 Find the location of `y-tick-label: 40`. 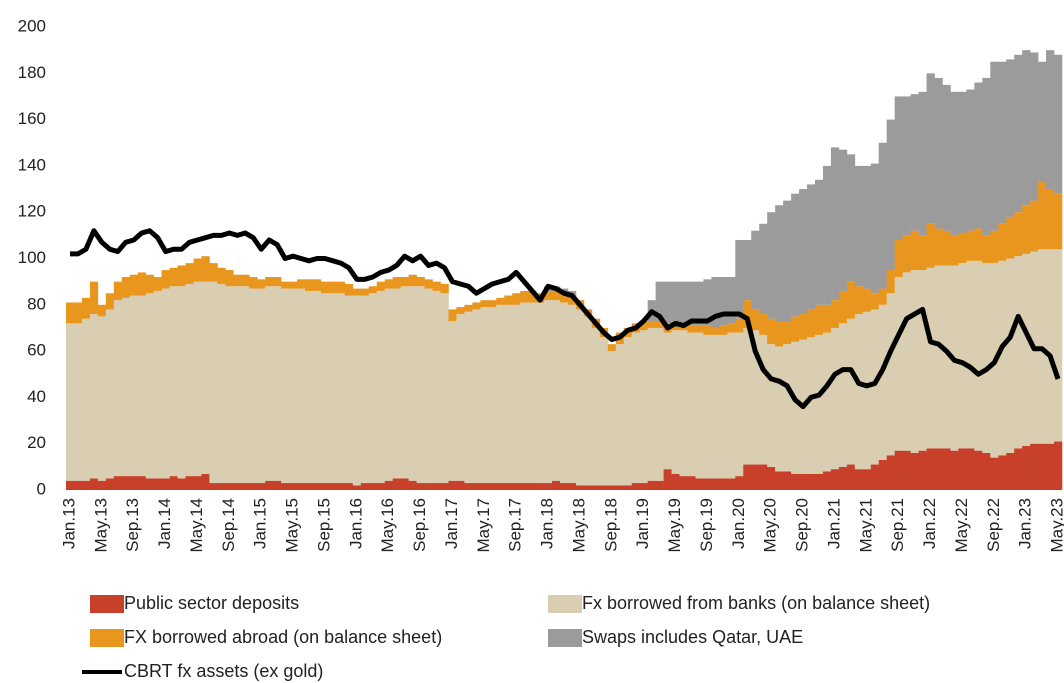

y-tick-label: 40 is located at coordinates (36, 396).